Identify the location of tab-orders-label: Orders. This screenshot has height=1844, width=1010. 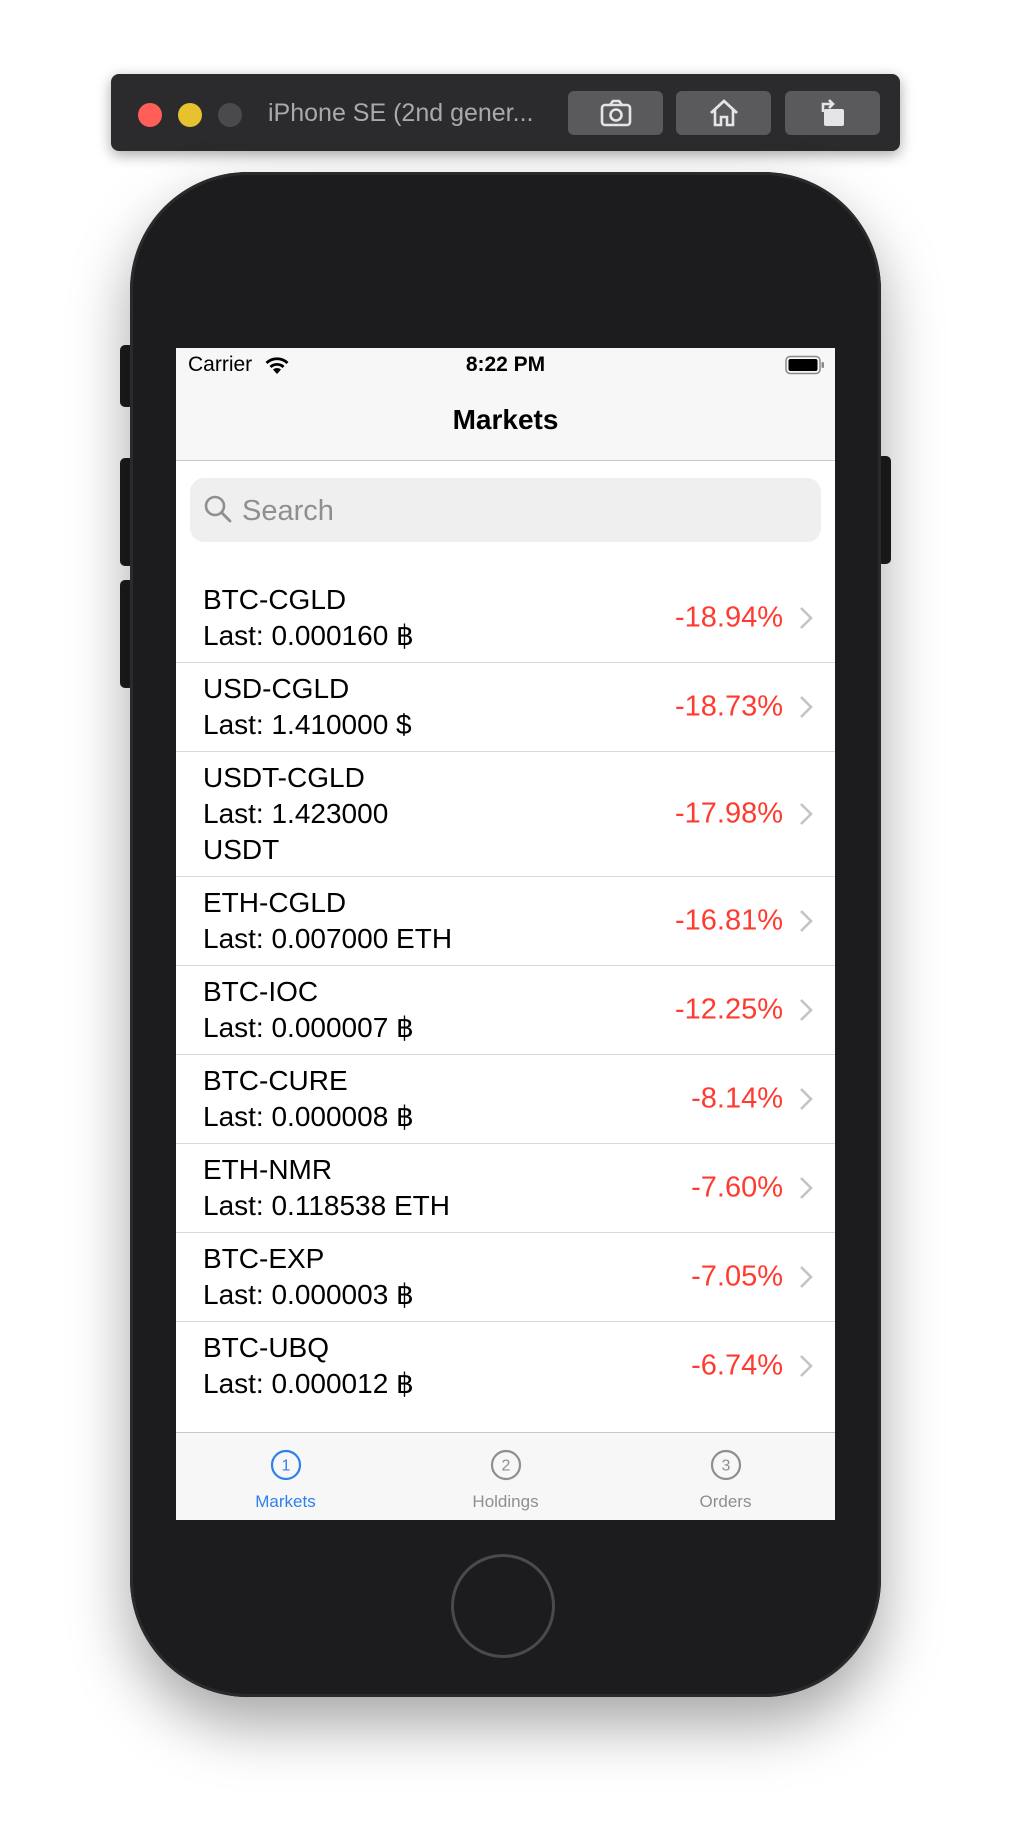
(725, 1501).